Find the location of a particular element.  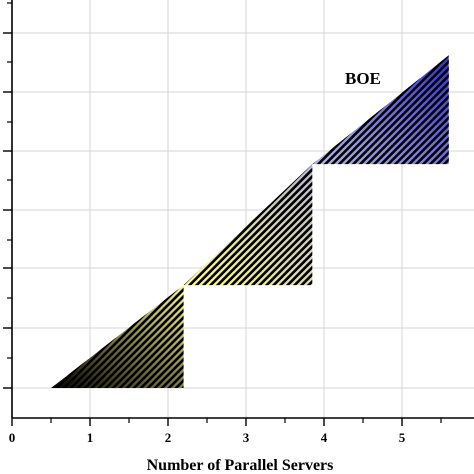

boe-annotation: BOE is located at coordinates (363, 78).